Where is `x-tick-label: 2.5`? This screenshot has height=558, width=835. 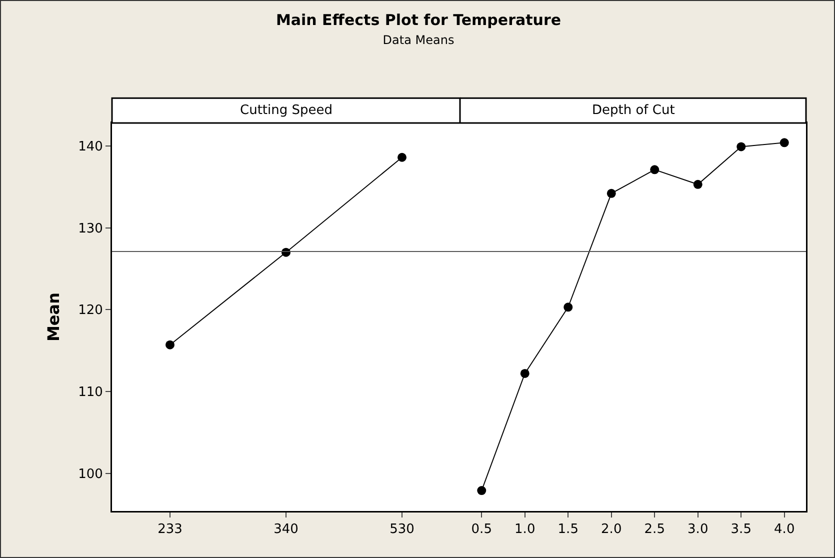 x-tick-label: 2.5 is located at coordinates (654, 530).